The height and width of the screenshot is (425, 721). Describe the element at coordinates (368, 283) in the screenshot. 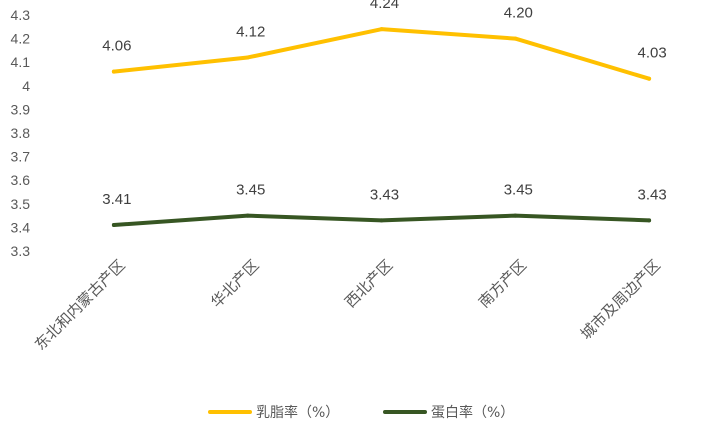

I see `x-category-label: 西北产区` at that location.